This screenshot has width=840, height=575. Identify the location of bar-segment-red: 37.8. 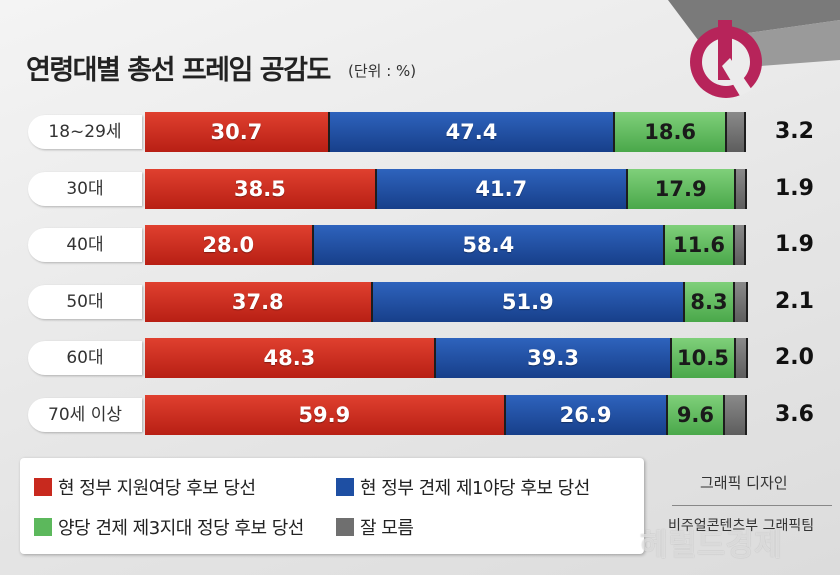
(259, 301).